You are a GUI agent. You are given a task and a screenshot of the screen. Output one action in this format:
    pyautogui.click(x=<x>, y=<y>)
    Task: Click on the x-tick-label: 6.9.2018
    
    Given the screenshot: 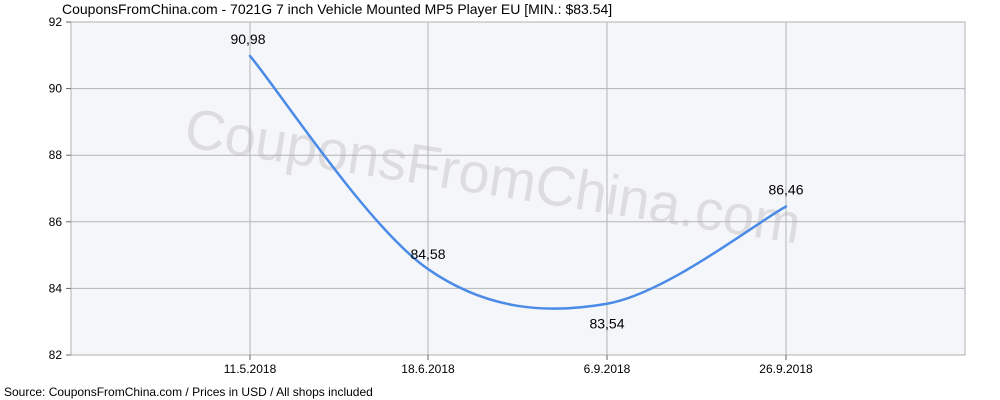 What is the action you would take?
    pyautogui.click(x=607, y=369)
    